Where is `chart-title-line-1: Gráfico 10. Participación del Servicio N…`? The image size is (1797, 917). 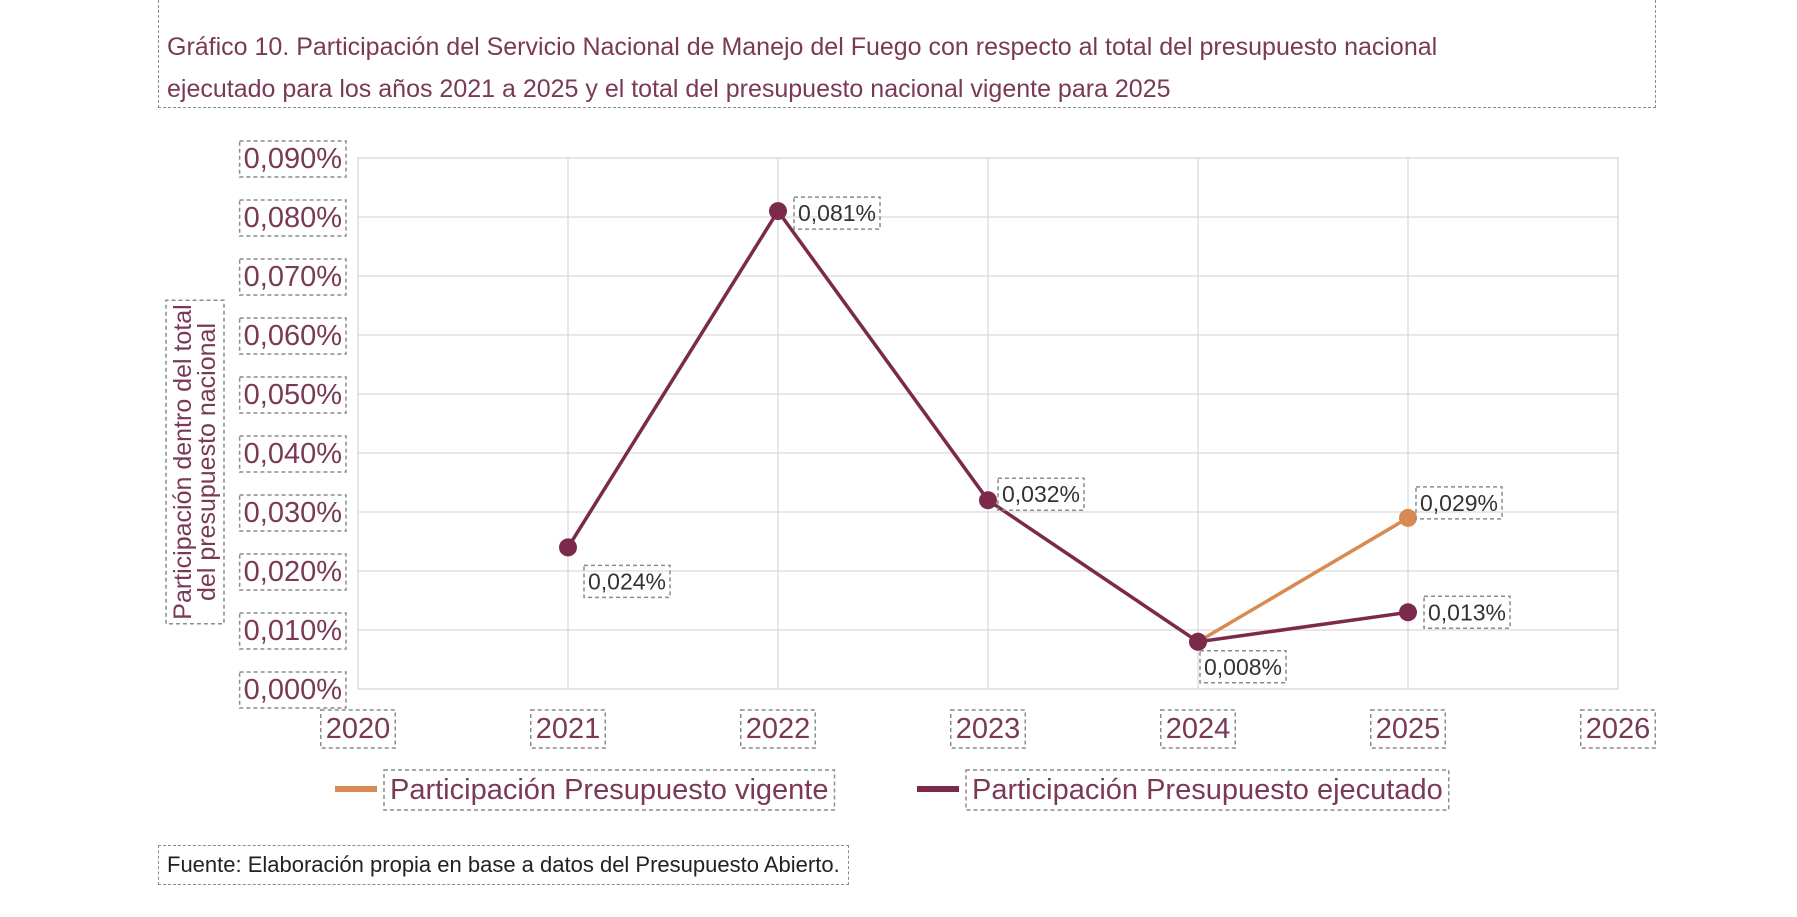
chart-title-line-1: Gráfico 10. Participación del Servicio N… is located at coordinates (802, 47).